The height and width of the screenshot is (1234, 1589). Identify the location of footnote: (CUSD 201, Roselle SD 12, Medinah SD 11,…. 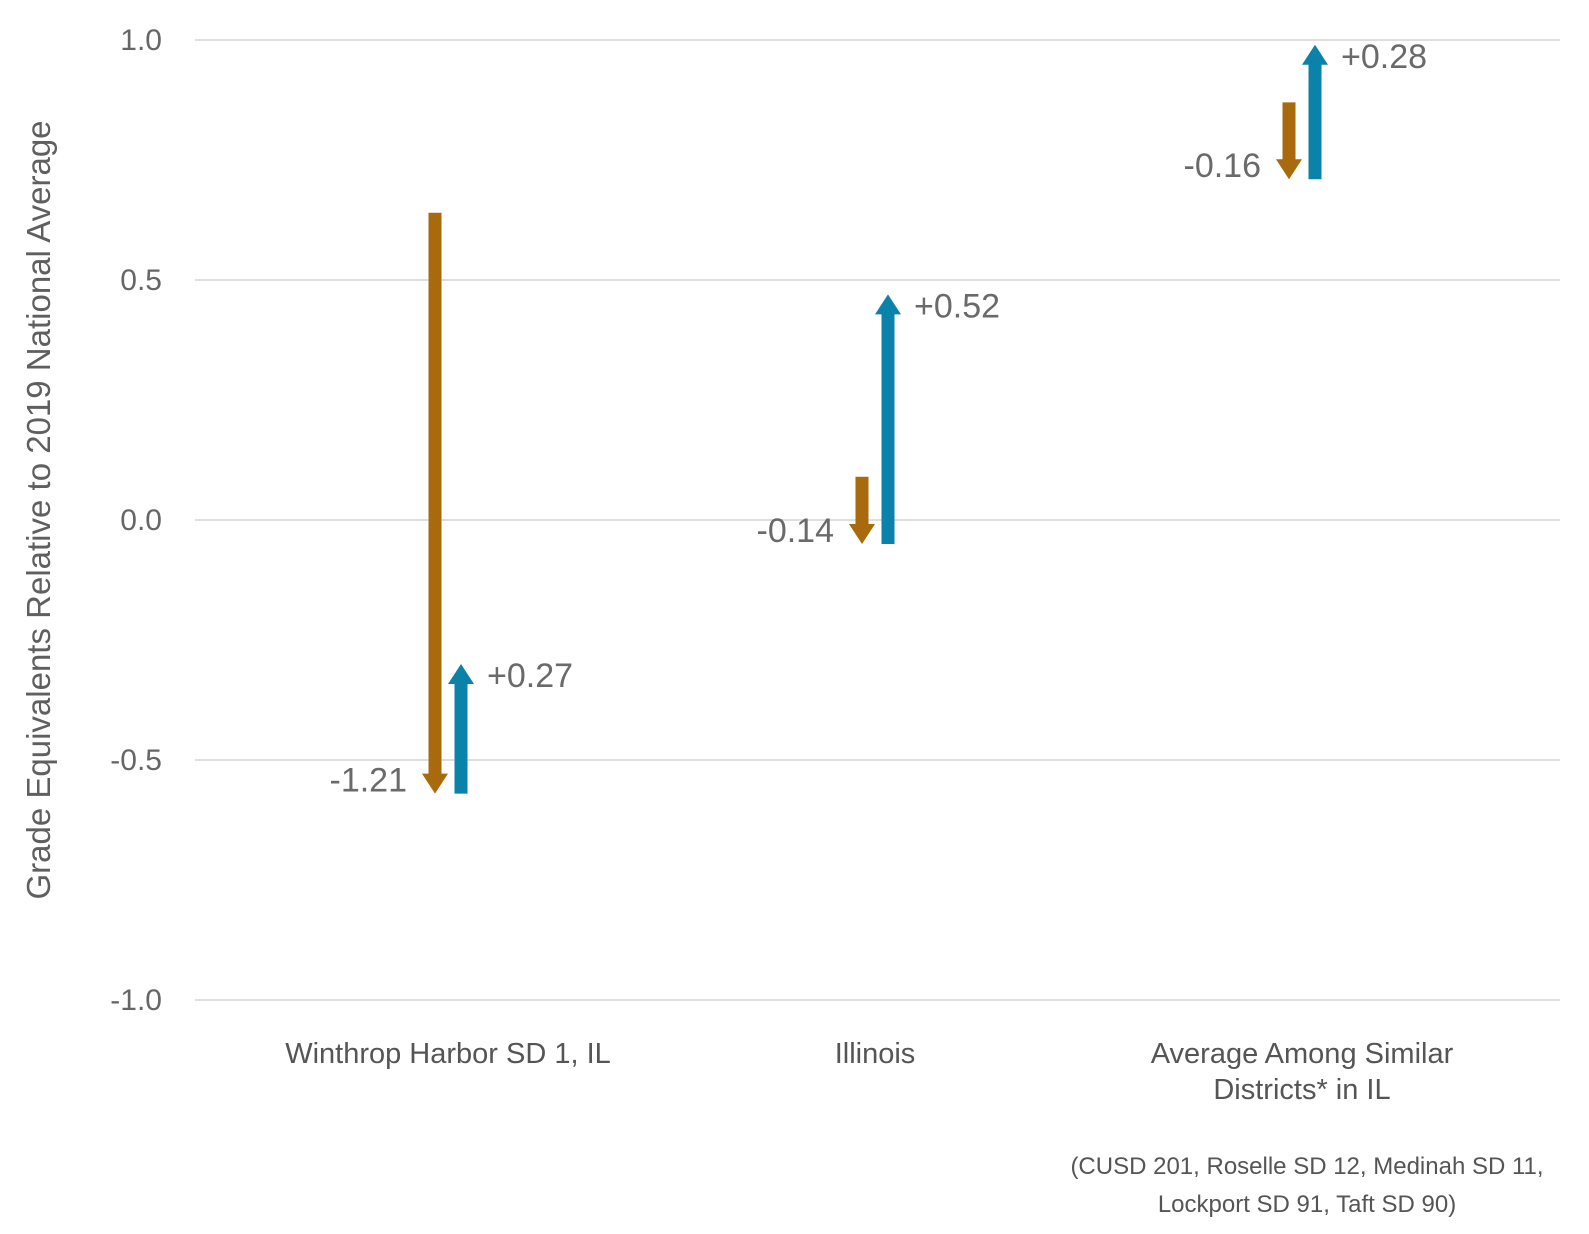
(1306, 1185).